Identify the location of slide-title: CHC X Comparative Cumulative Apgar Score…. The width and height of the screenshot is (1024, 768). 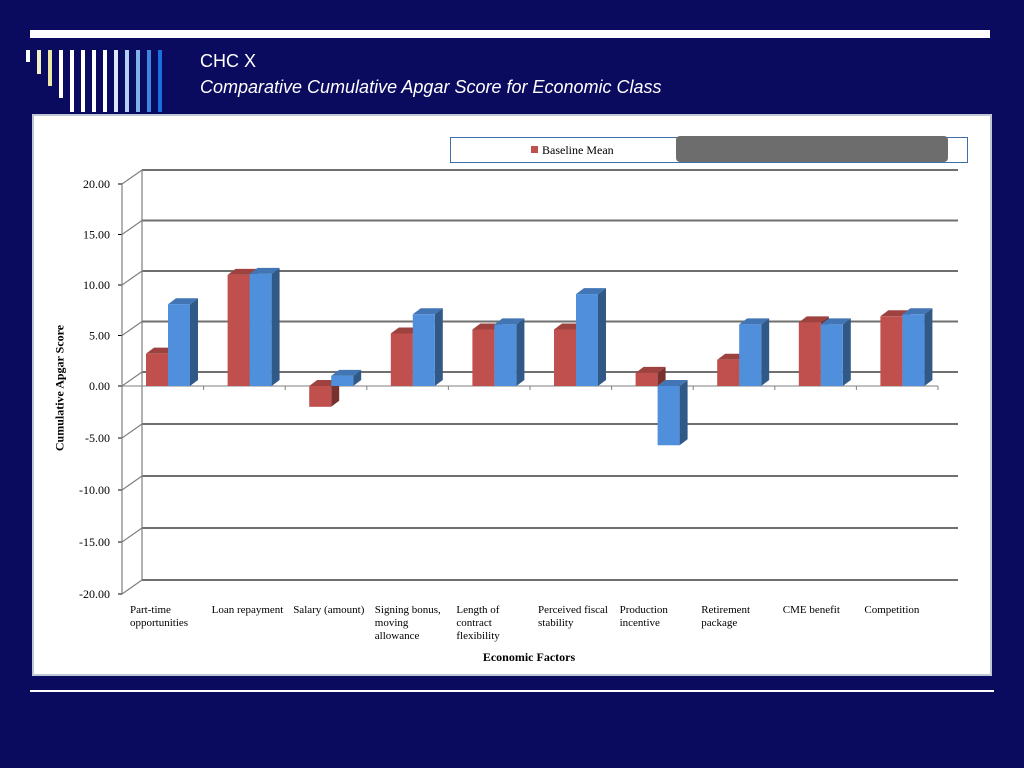
(431, 74).